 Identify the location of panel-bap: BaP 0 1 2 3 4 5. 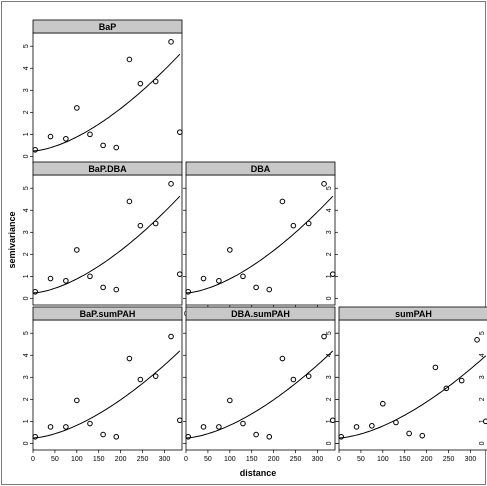
(103, 91).